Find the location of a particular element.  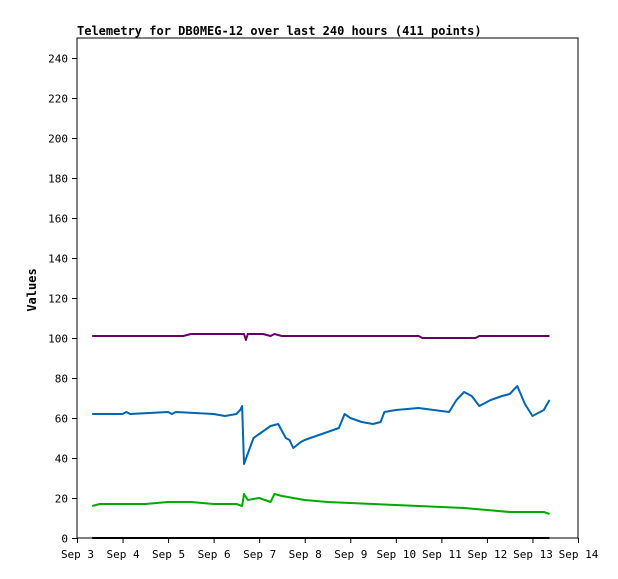

y-tick-label: 200 is located at coordinates (58, 139).